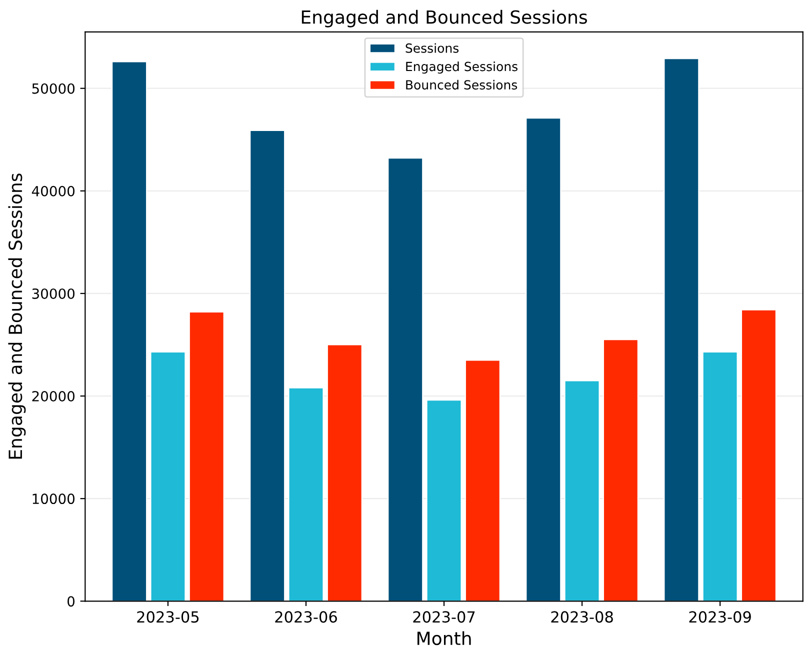 This screenshot has width=811, height=652. Describe the element at coordinates (168, 617) in the screenshot. I see `x-tick-label: 2023-05` at that location.